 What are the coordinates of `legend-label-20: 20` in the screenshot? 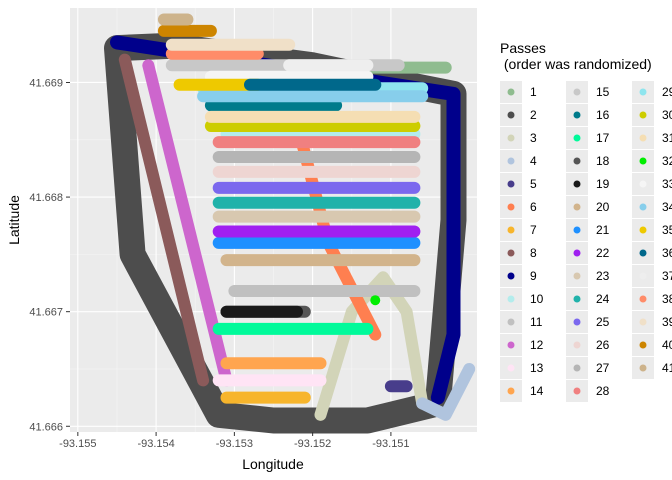 It's located at (603, 207).